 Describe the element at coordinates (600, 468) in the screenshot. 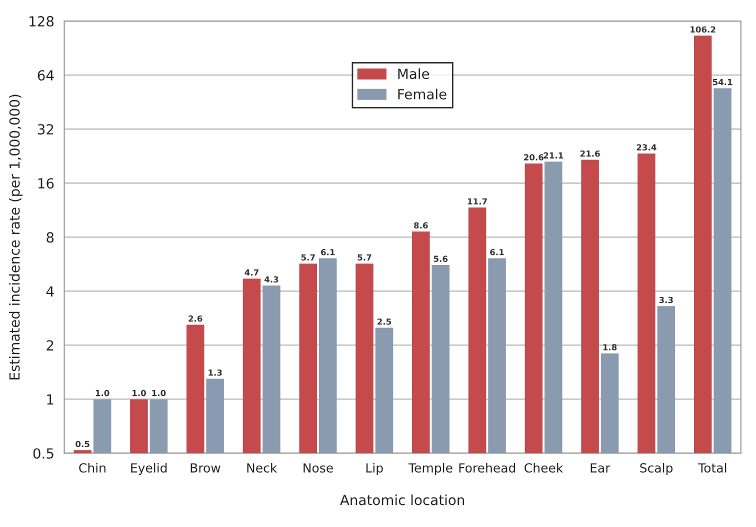

I see `x-tick-label: Ear` at that location.